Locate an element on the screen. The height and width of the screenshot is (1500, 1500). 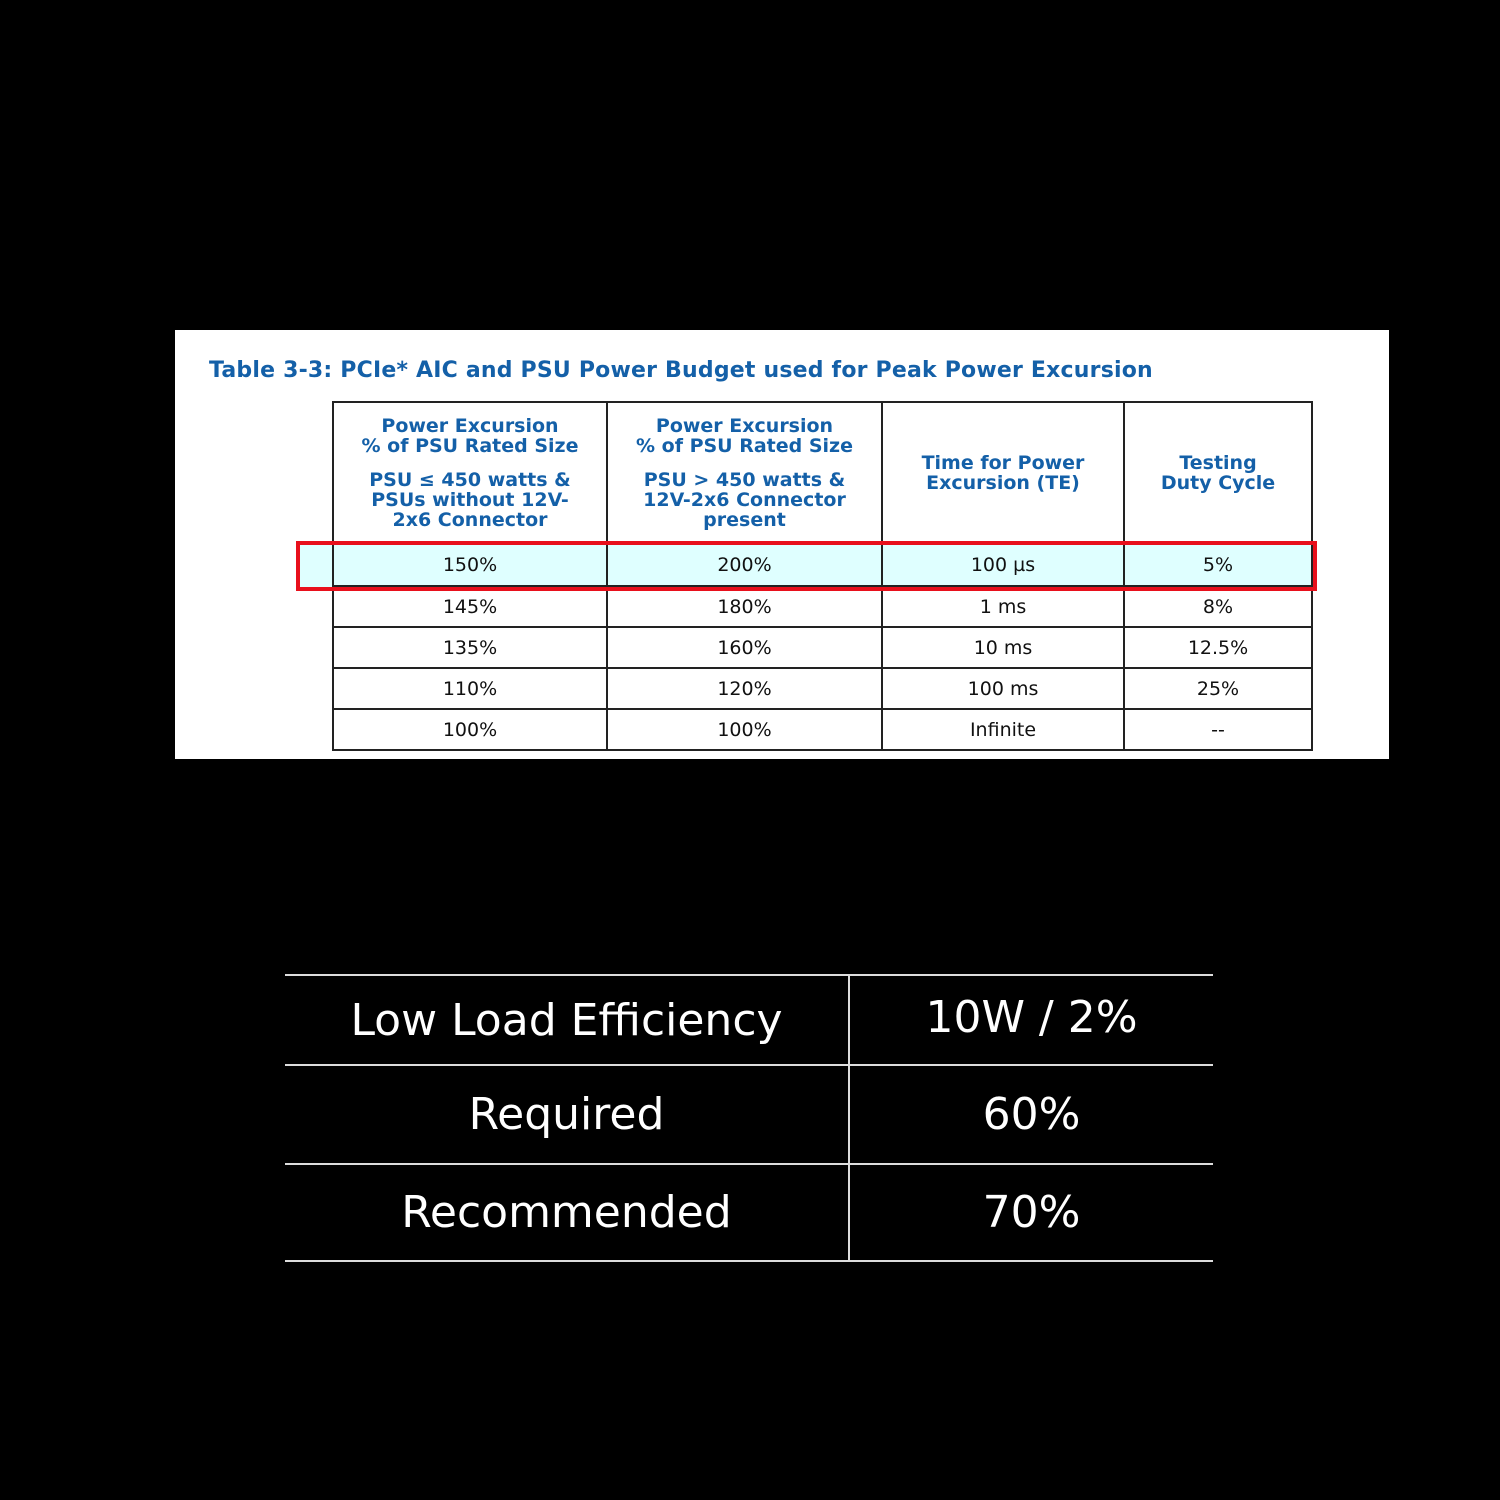
summary-row: Required 60% is located at coordinates (749, 1113).